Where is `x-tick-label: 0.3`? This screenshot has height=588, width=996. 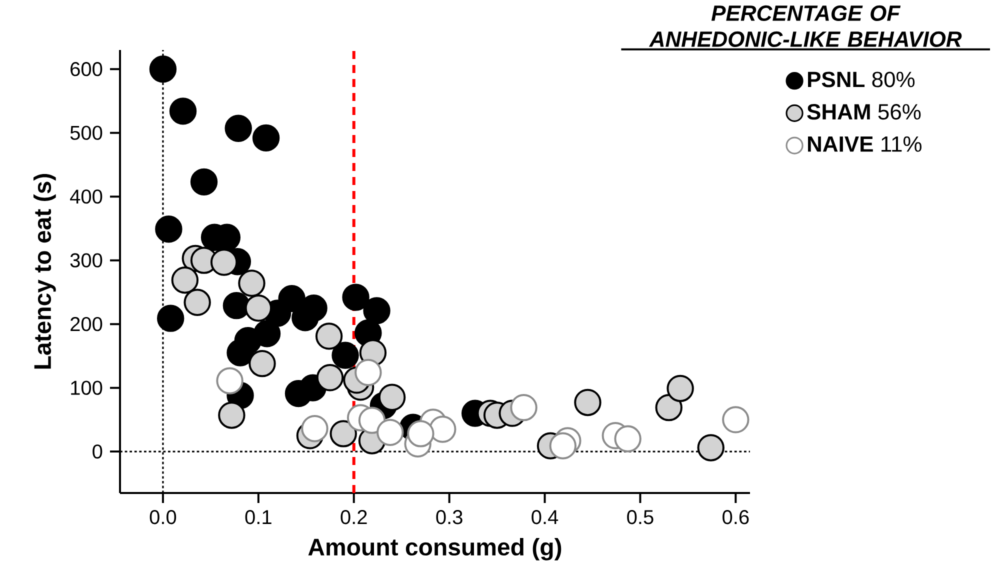 x-tick-label: 0.3 is located at coordinates (449, 517).